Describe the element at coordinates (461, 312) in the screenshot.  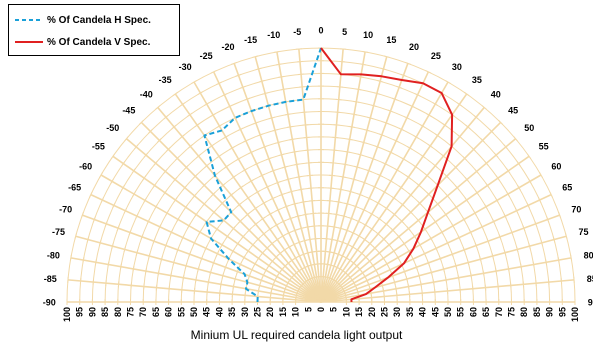
I see `radial-tick-label: 55` at that location.